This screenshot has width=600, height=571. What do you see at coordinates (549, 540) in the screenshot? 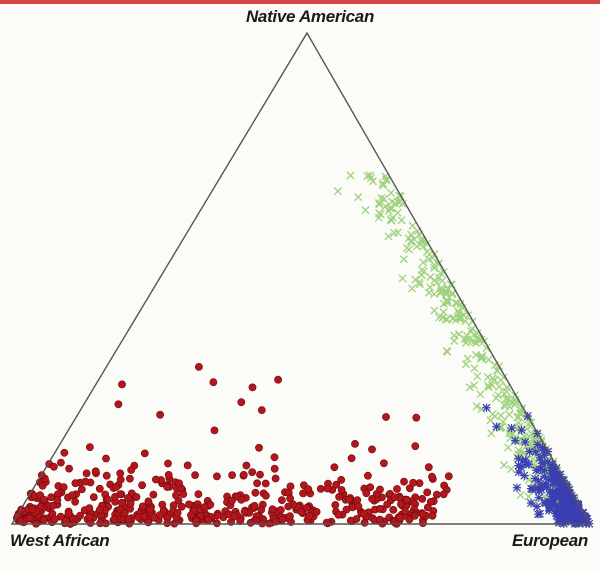
I see `vertex-label-european: European` at bounding box center [549, 540].